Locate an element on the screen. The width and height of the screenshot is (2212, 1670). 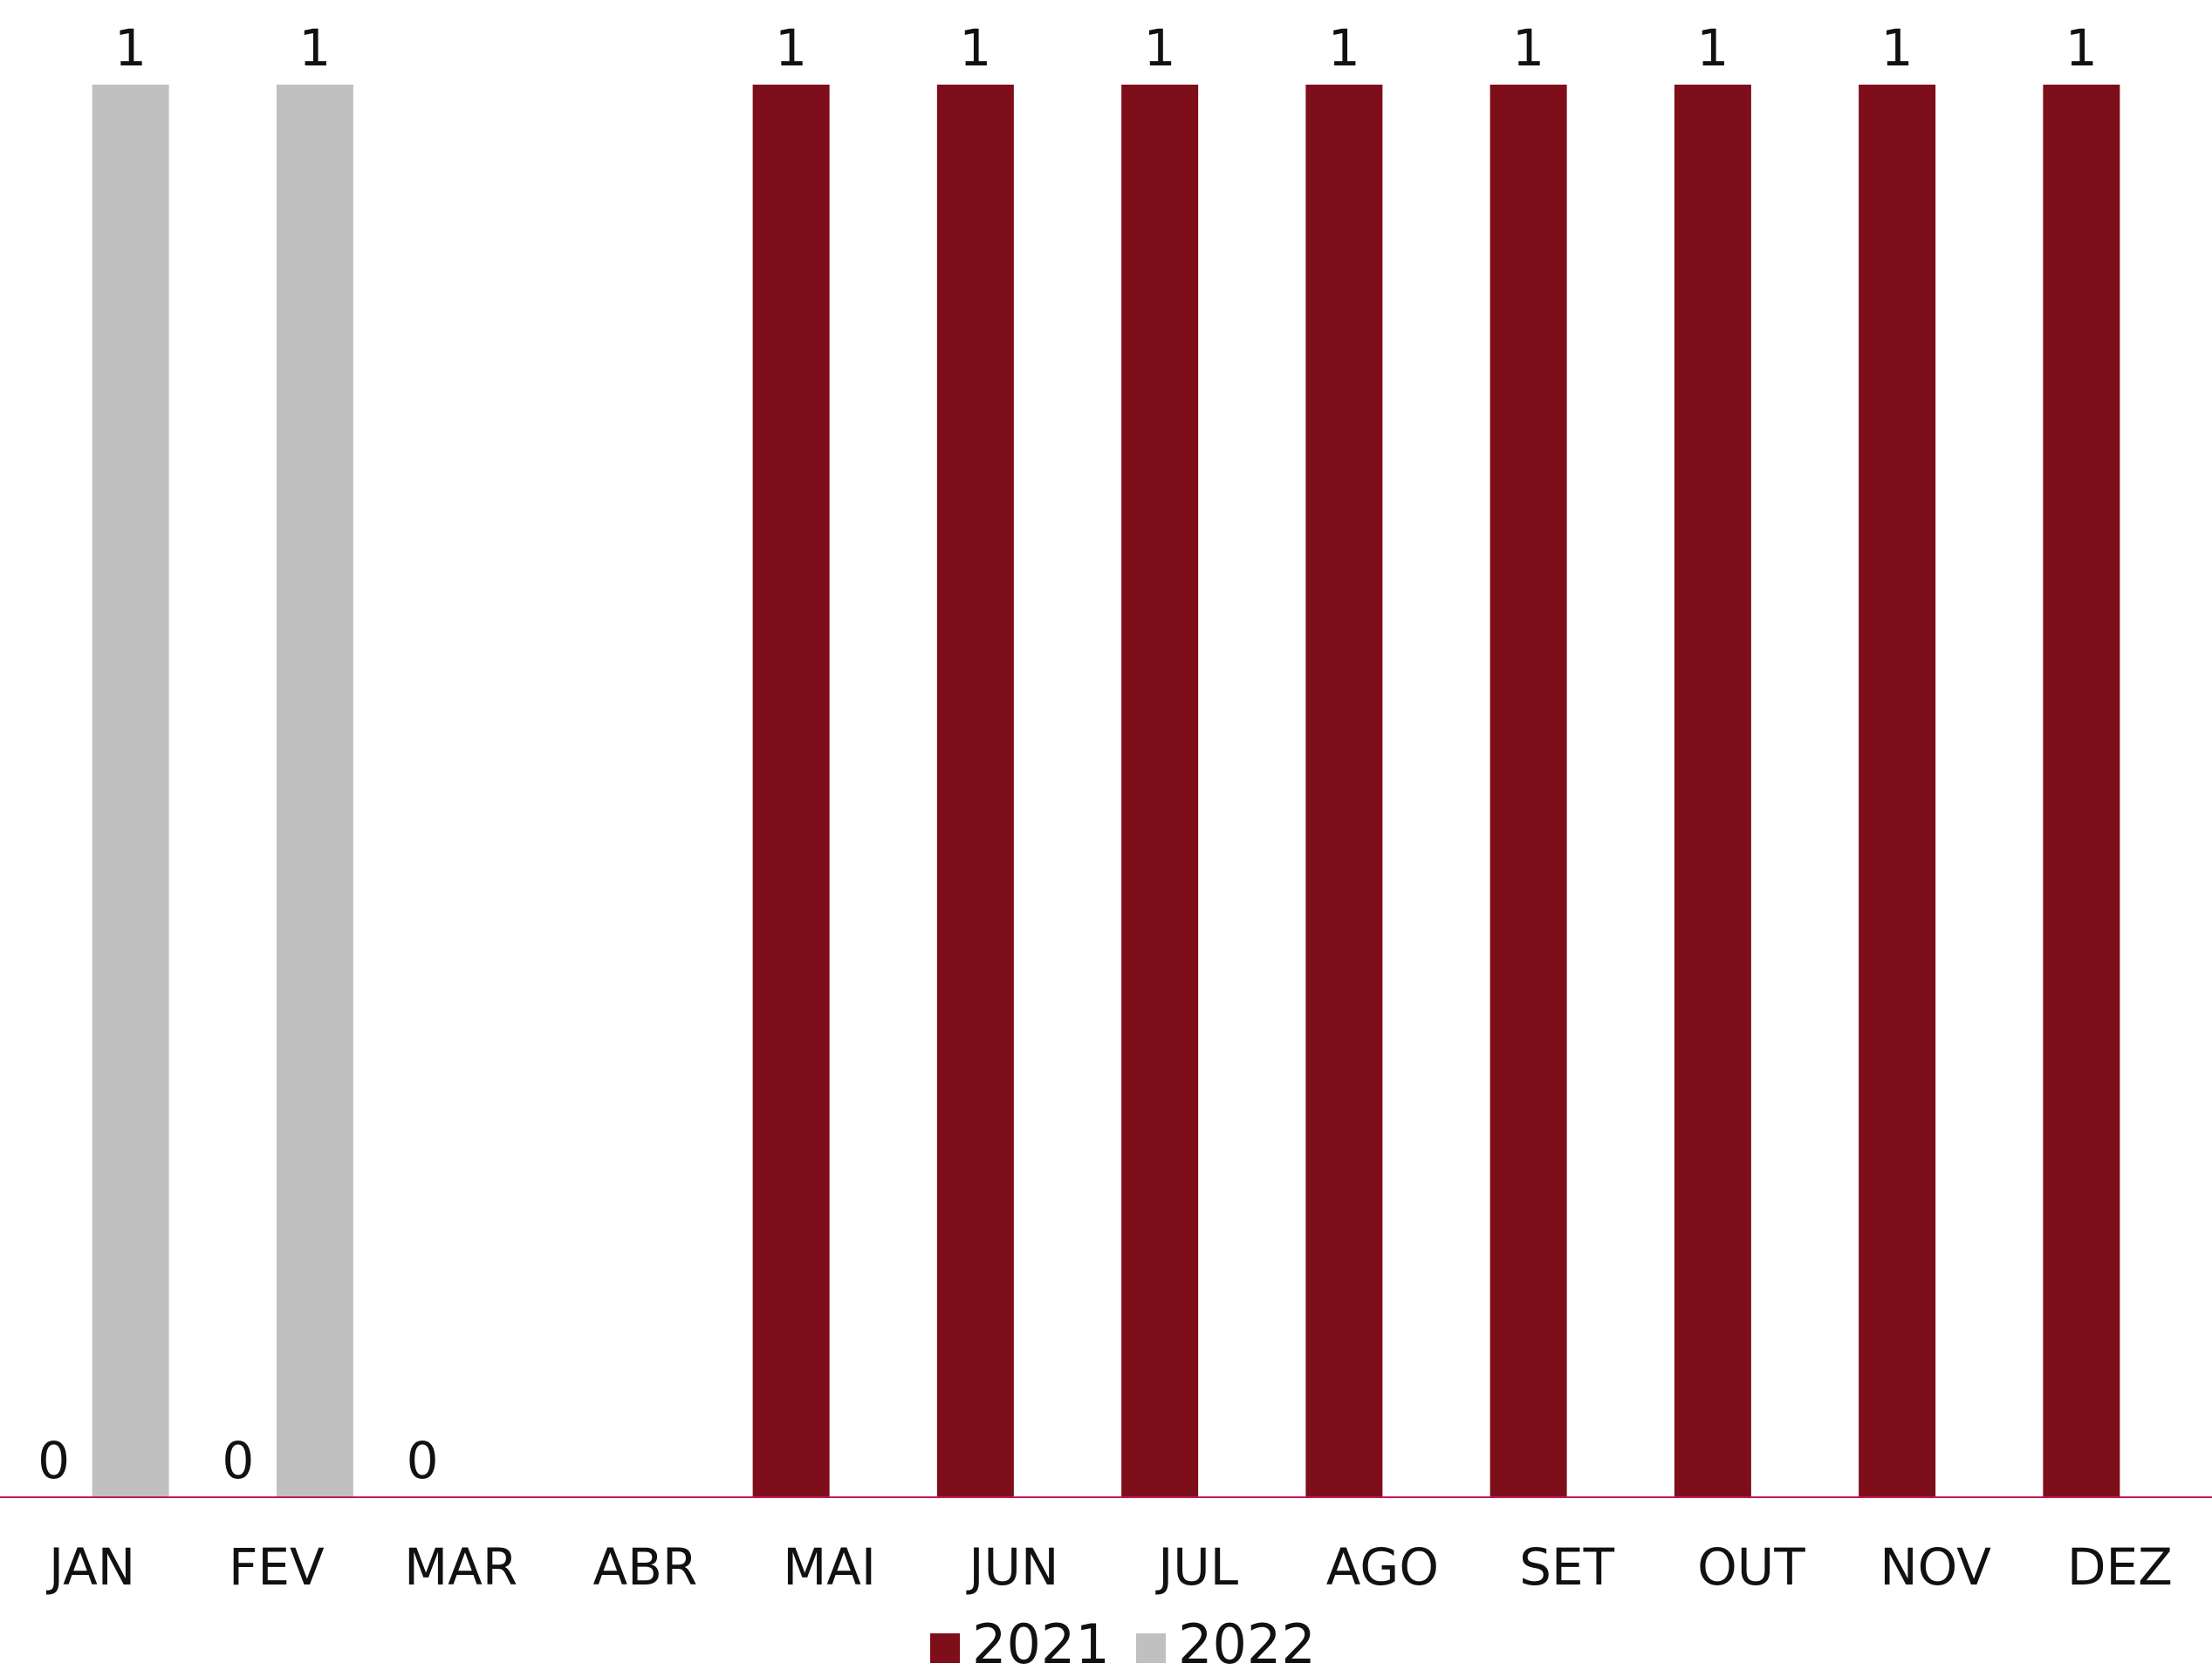
bar-2021-ago is located at coordinates (1344, 791).